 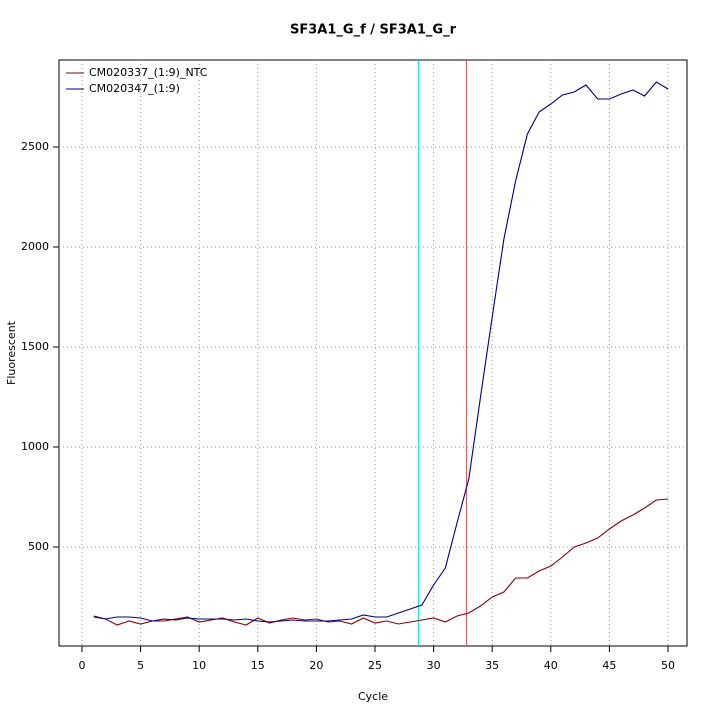 What do you see at coordinates (316, 665) in the screenshot?
I see `x-tick-label: 20` at bounding box center [316, 665].